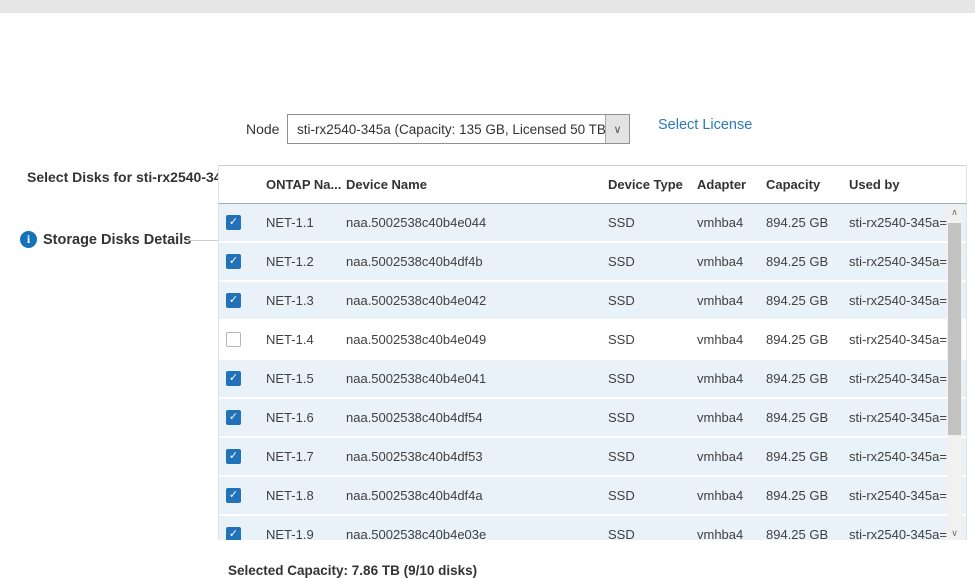  What do you see at coordinates (705, 125) in the screenshot?
I see `select-license-link: Select License` at bounding box center [705, 125].